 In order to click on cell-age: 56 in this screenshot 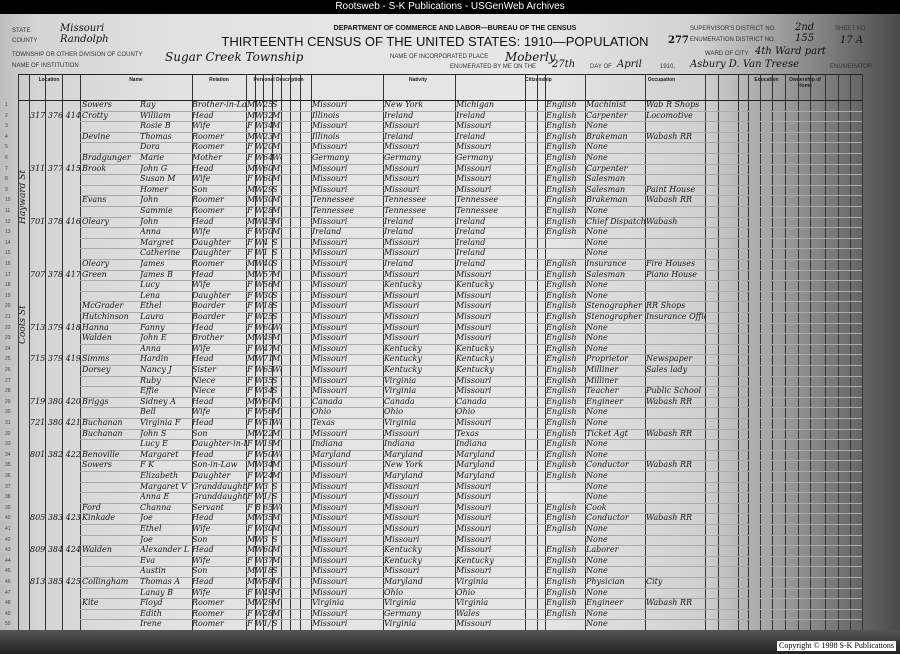, I will do `click(267, 412)`.